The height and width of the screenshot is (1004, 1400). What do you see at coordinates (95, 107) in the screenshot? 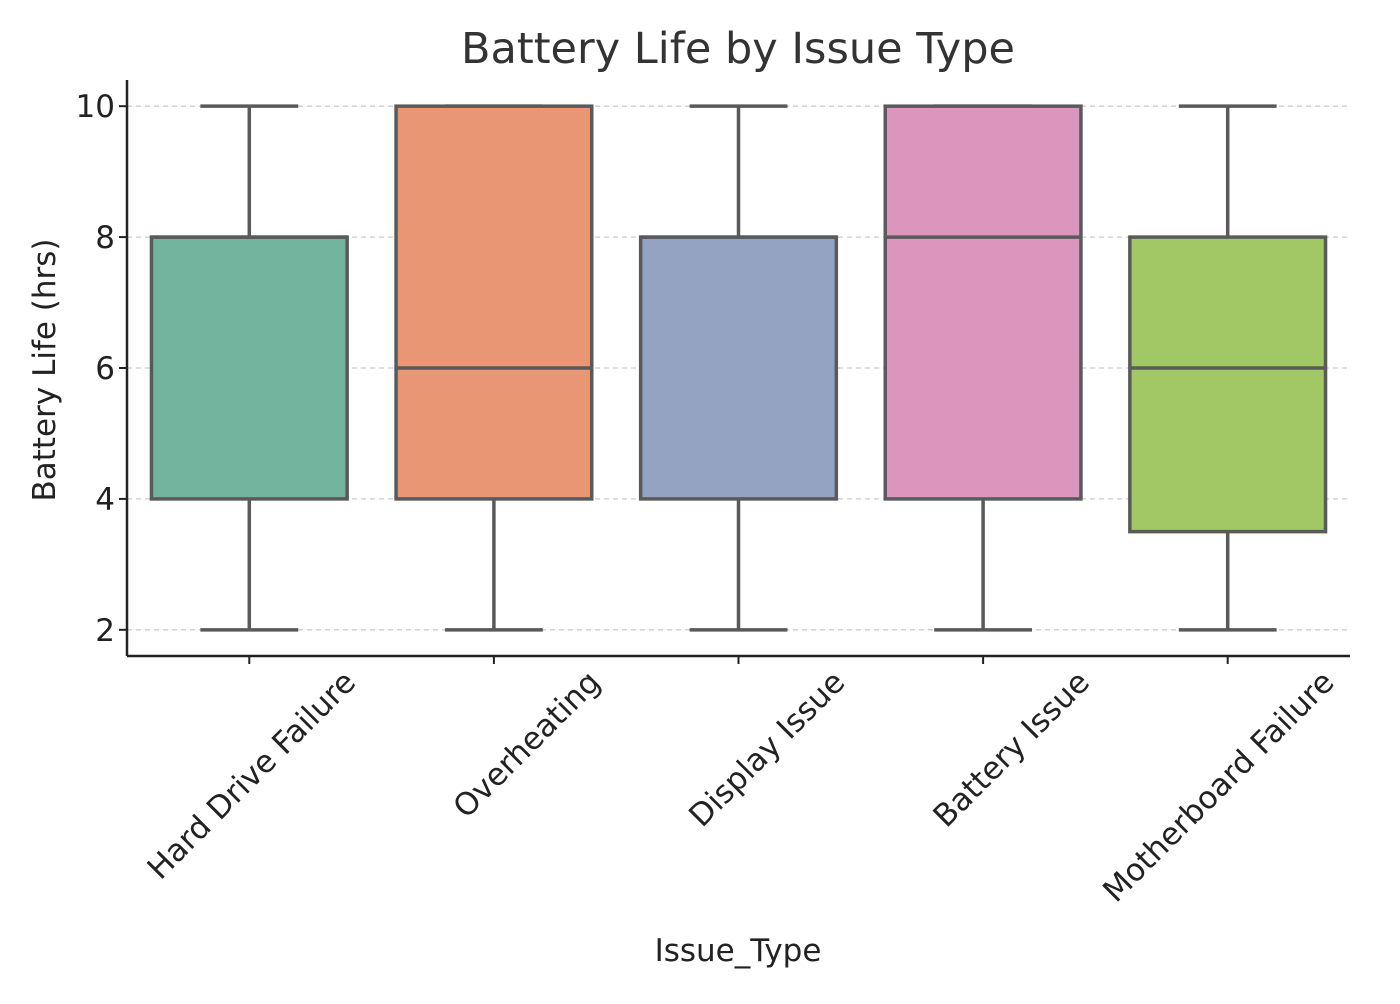
I see `y-tick-label: 10` at bounding box center [95, 107].